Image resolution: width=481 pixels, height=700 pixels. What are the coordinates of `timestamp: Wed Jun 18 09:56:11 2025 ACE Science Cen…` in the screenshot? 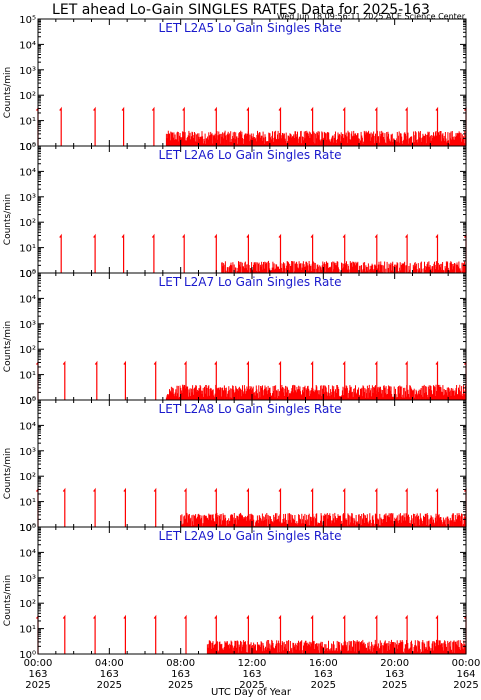 It's located at (371, 16).